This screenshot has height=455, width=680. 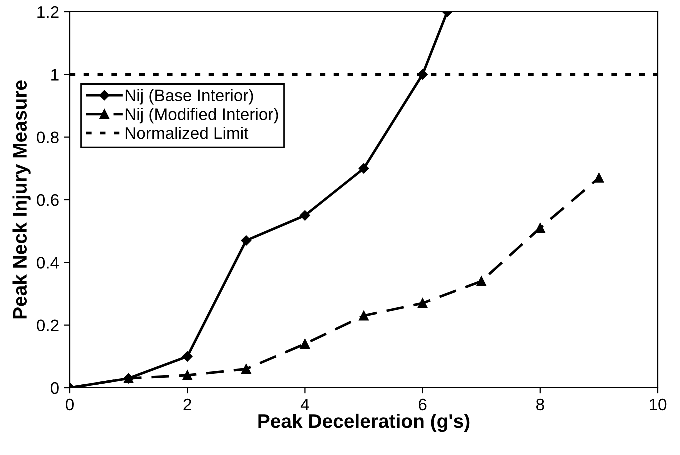 What do you see at coordinates (540, 404) in the screenshot?
I see `x-tick-label: 8` at bounding box center [540, 404].